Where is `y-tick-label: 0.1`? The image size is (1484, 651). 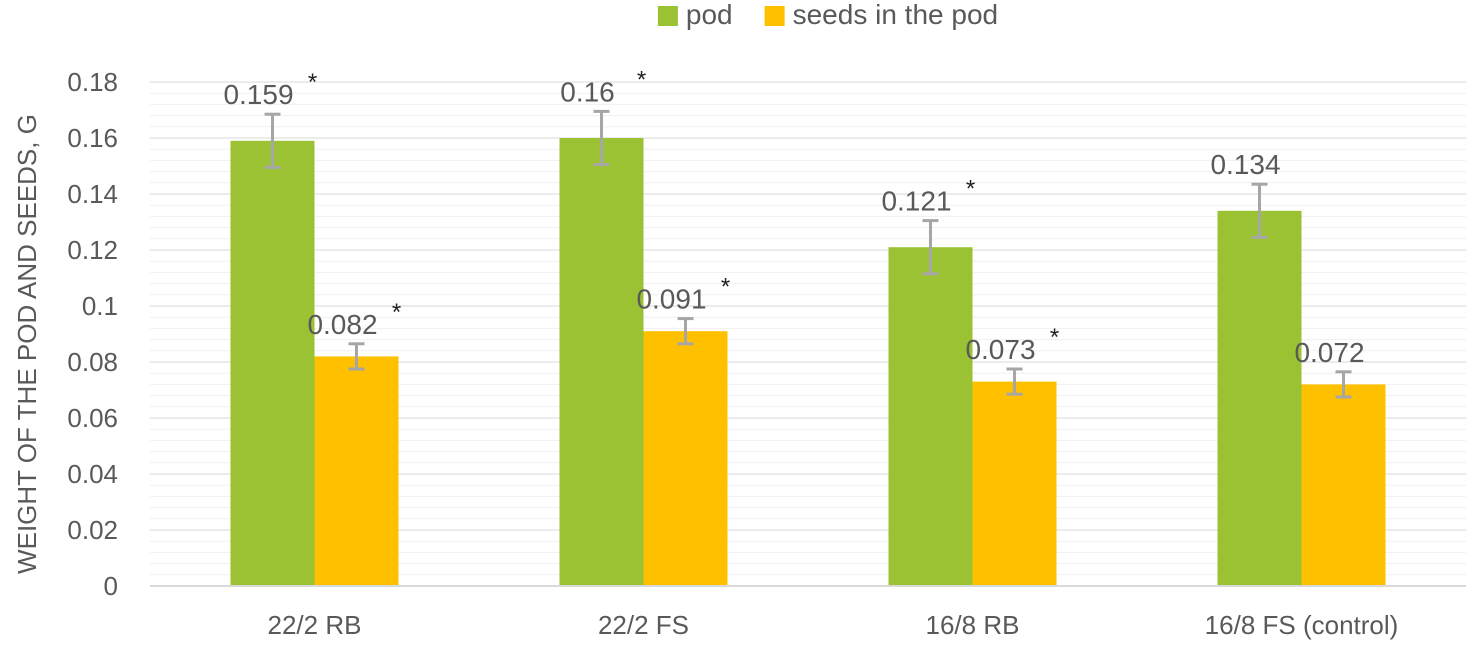
y-tick-label: 0.1 is located at coordinates (100, 306).